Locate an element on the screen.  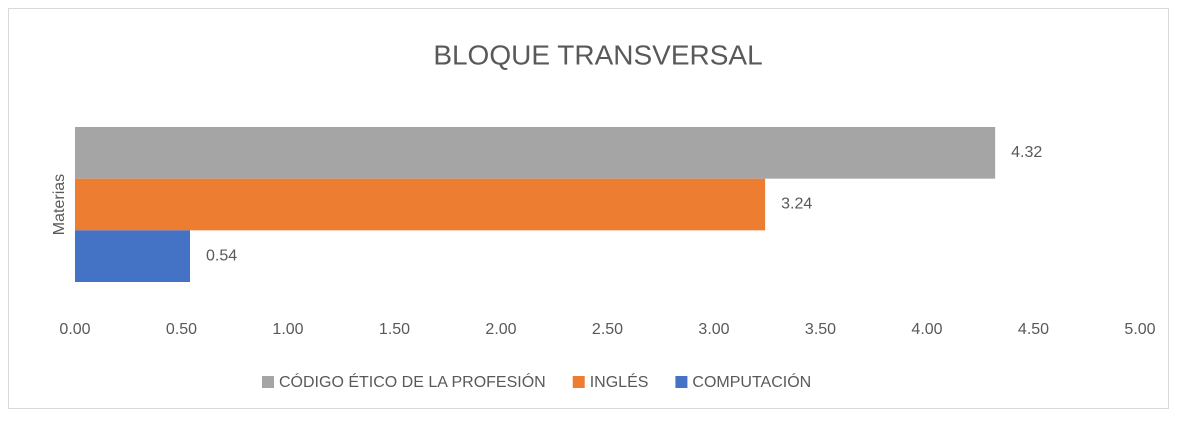
legend-label: CÓDIGO ÉTICO DE LA PROFESIÓN is located at coordinates (412, 381).